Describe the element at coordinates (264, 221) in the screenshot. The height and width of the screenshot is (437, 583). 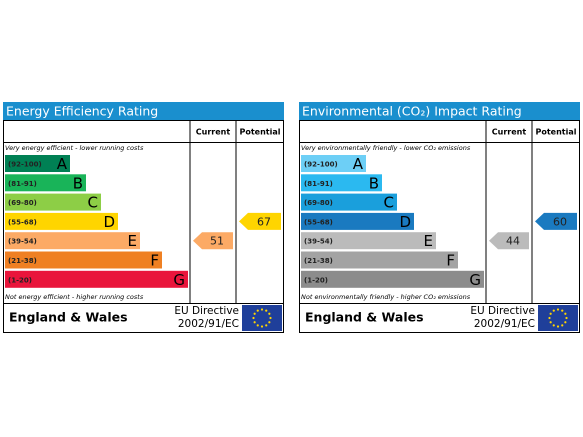
I see `potential-value: 67` at that location.